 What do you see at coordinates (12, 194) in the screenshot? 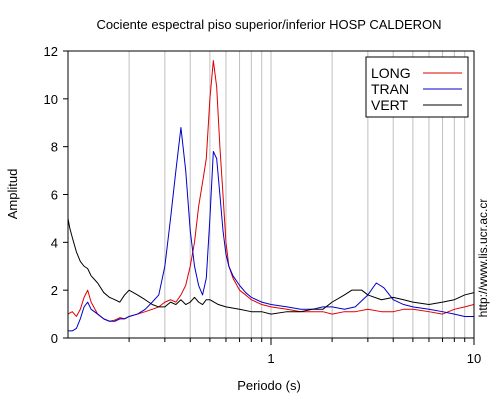
I see `y-axis-label: Amplitud` at bounding box center [12, 194].